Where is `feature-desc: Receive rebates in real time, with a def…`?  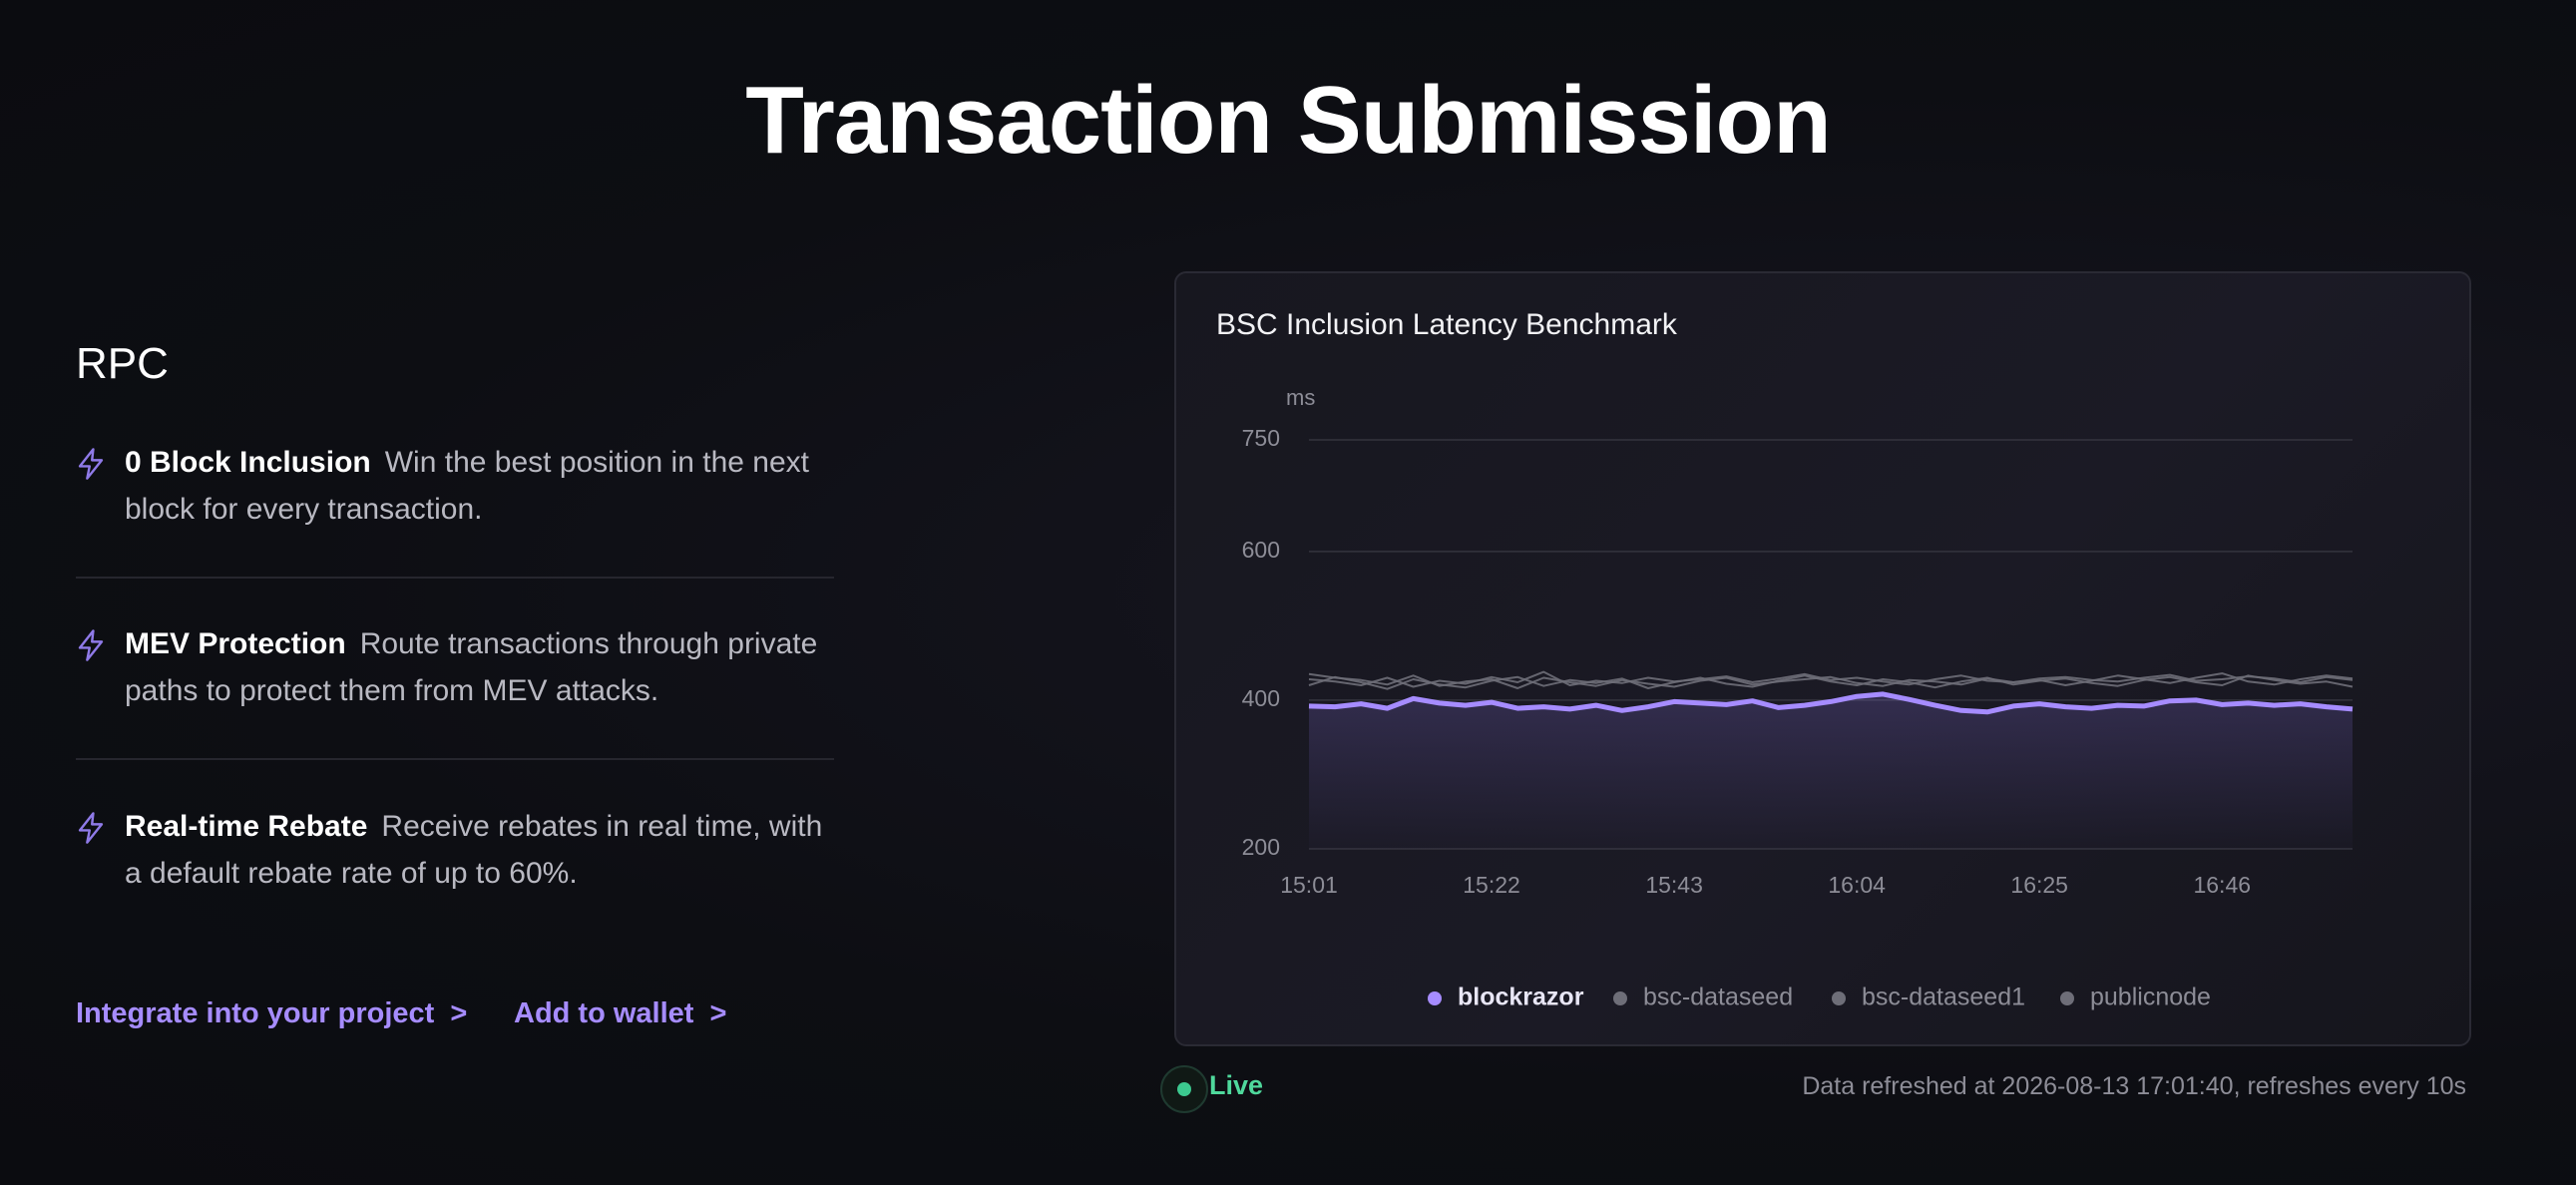 feature-desc: Receive rebates in real time, with a def… is located at coordinates (474, 850).